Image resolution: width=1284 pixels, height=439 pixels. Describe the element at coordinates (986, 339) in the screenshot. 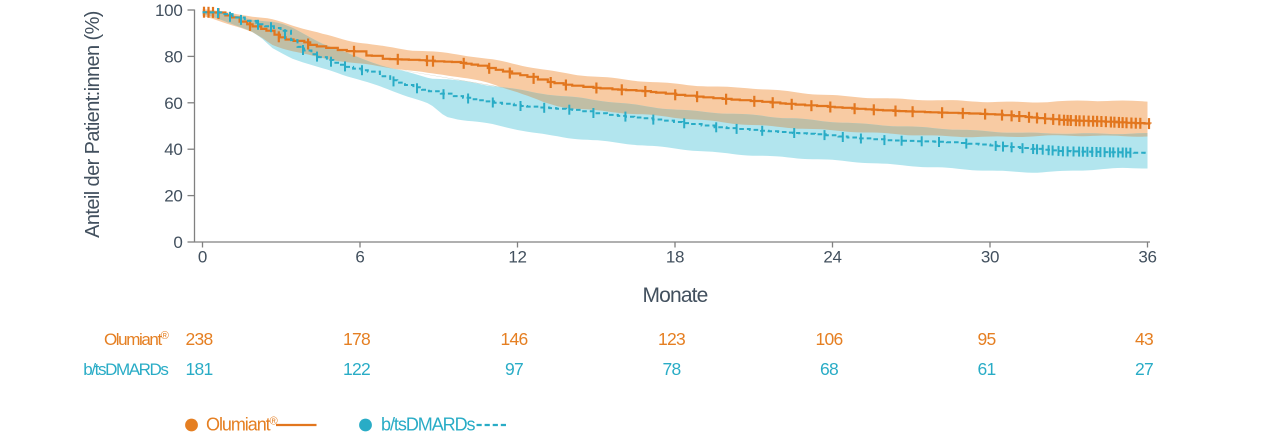

I see `svg-text: 95` at that location.